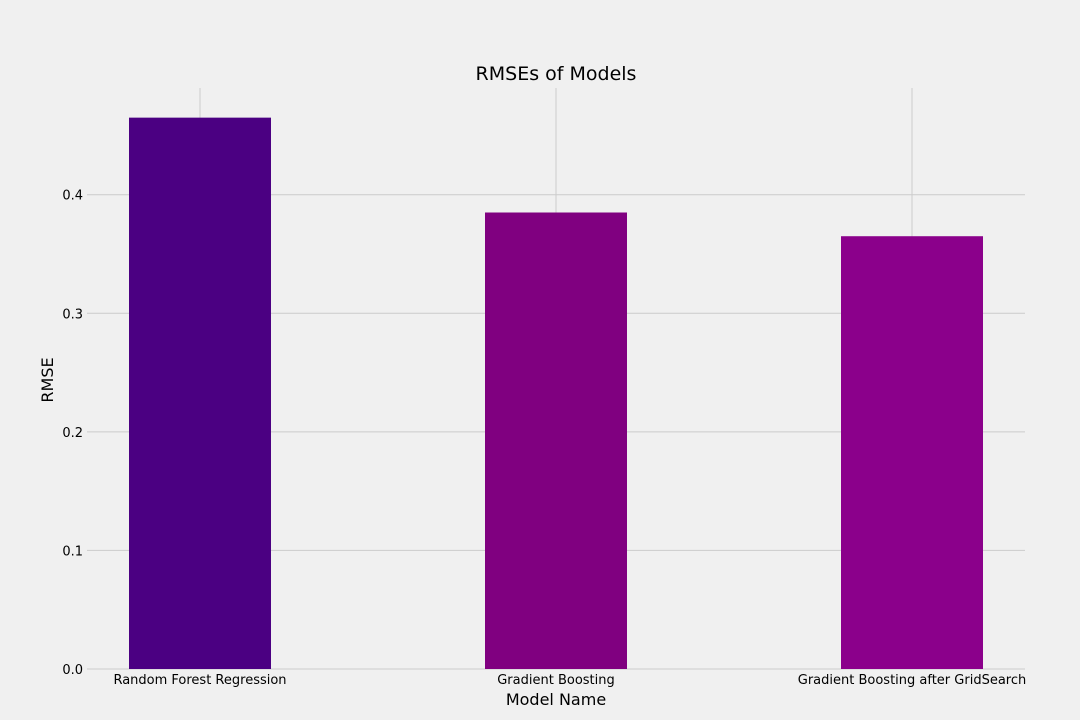 This screenshot has height=720, width=1080. Describe the element at coordinates (556, 680) in the screenshot. I see `x-tick-label: Gradient Boosting` at that location.